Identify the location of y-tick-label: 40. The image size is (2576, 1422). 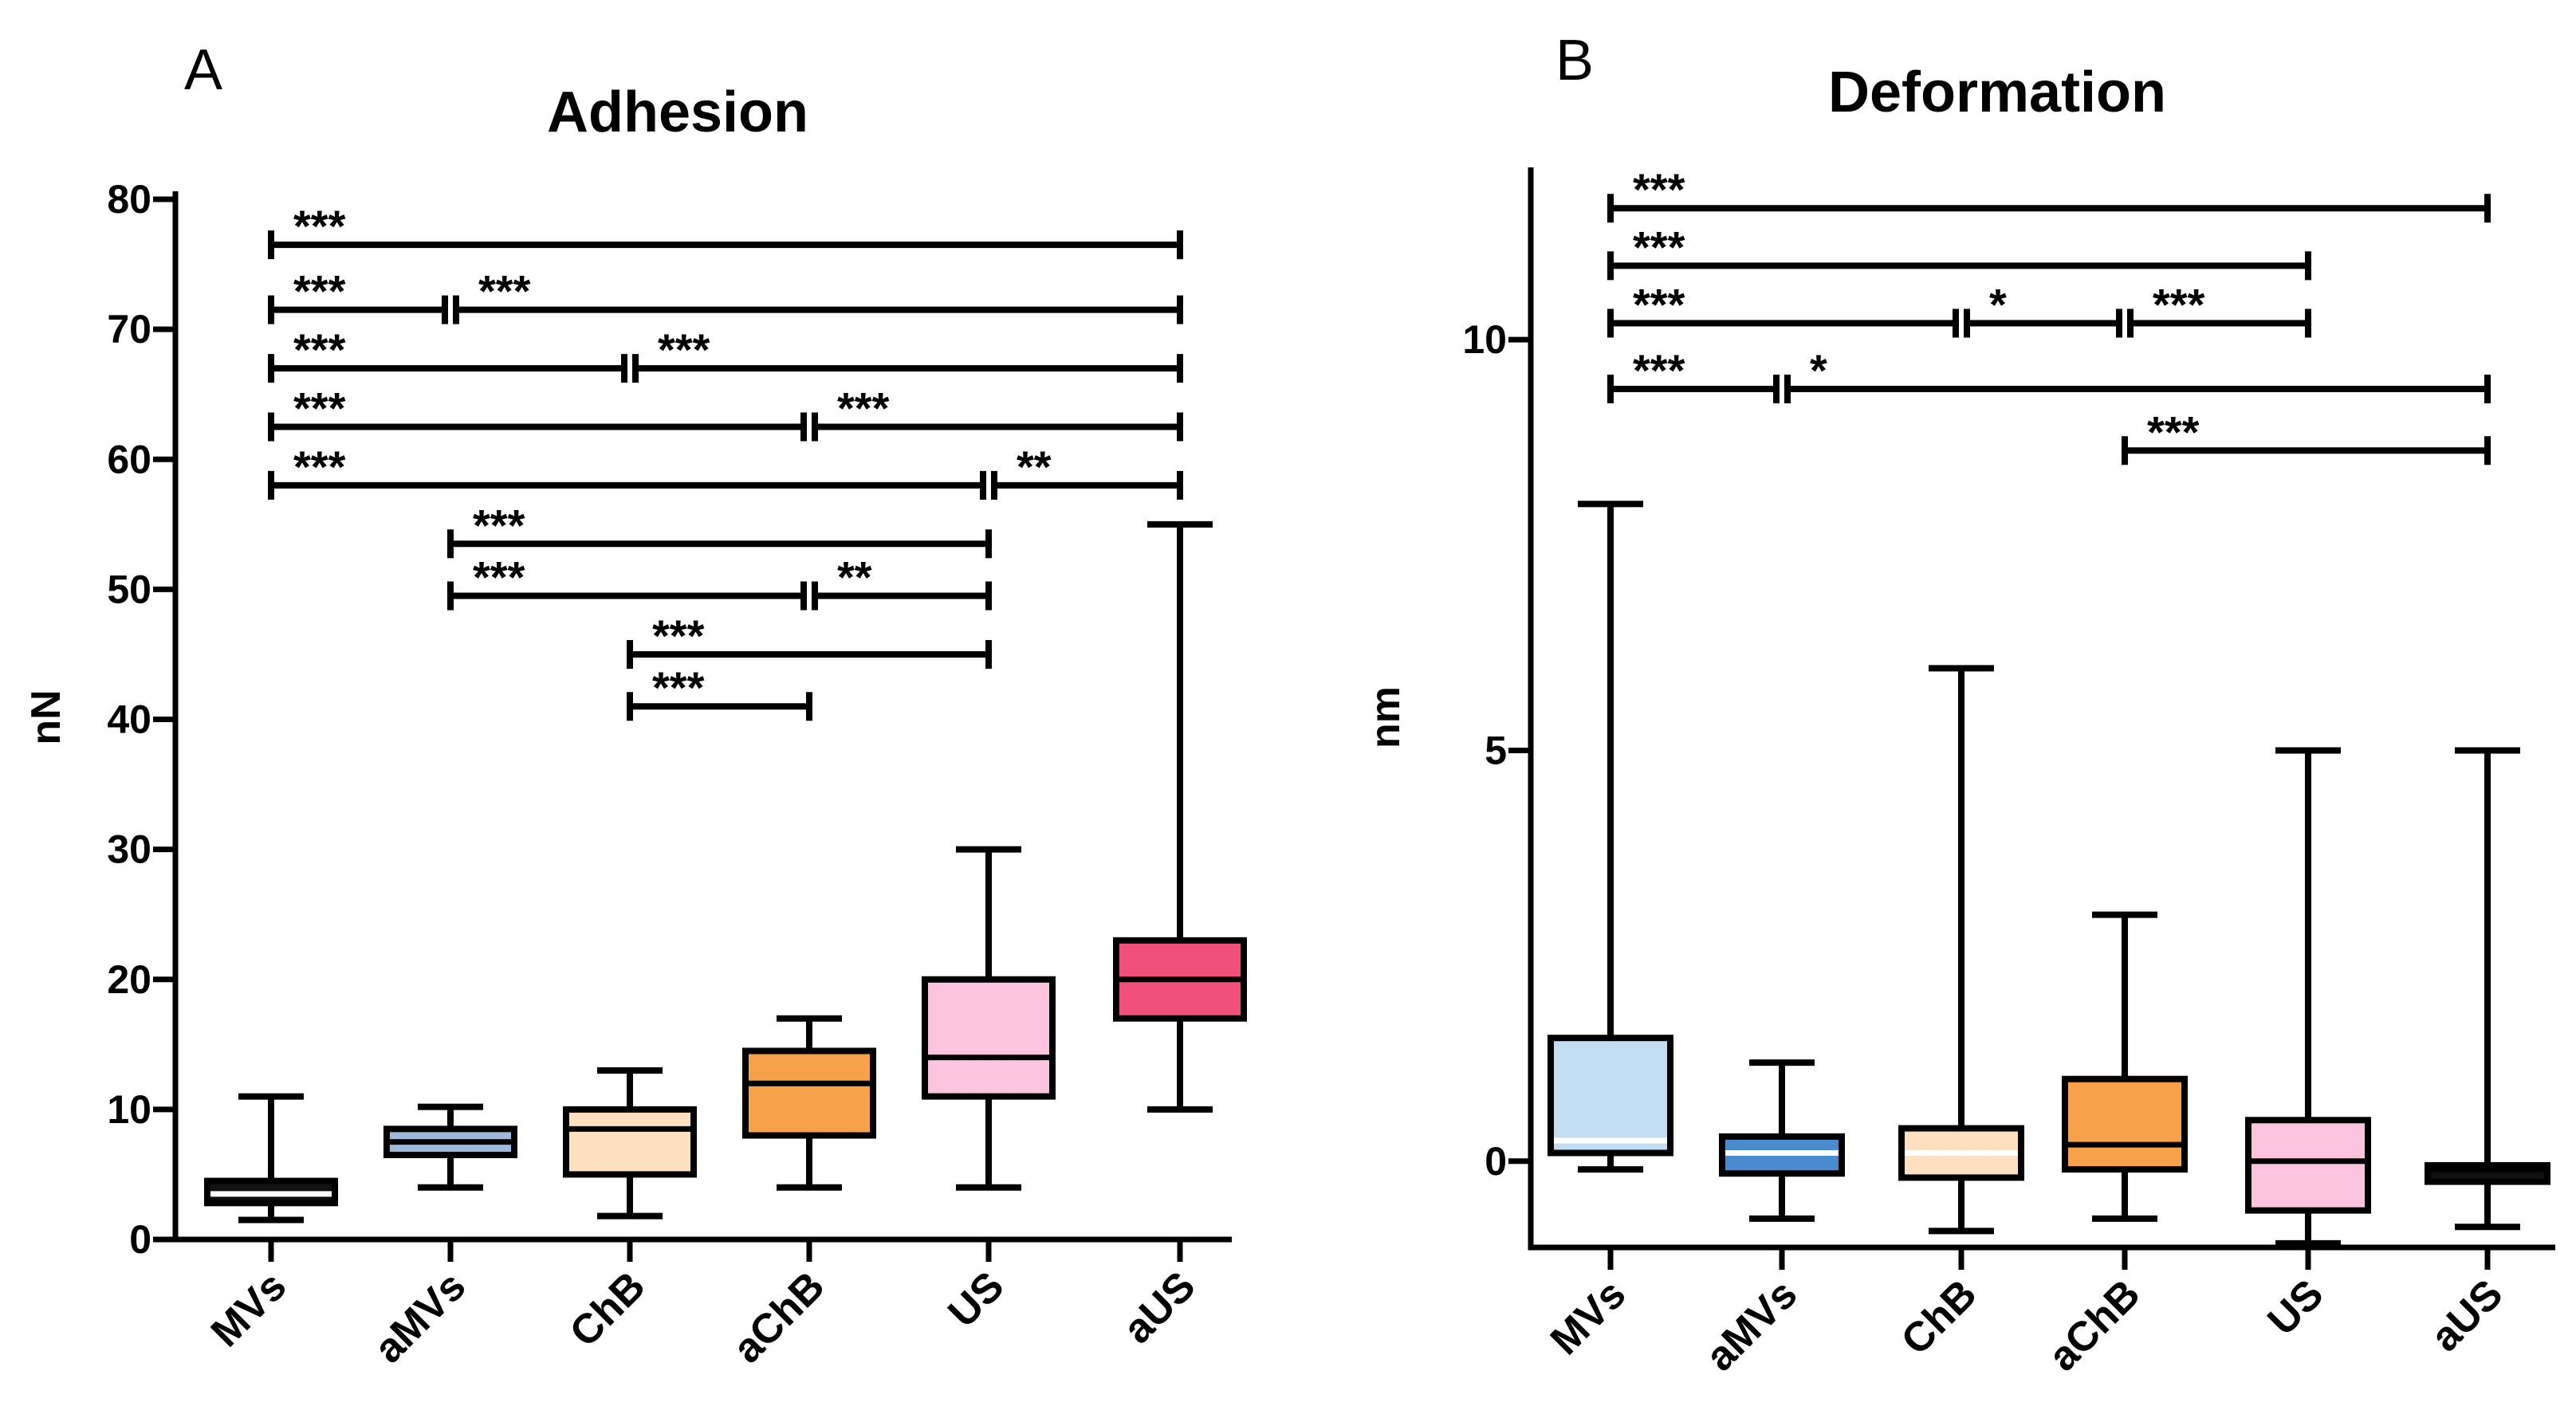
(129, 719).